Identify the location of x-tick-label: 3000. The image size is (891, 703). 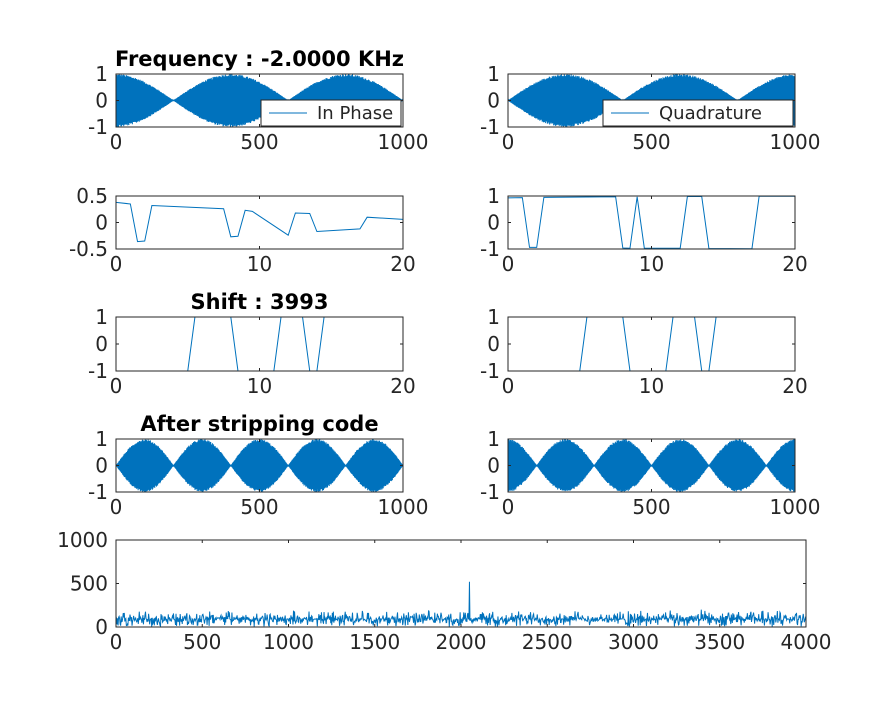
(633, 642).